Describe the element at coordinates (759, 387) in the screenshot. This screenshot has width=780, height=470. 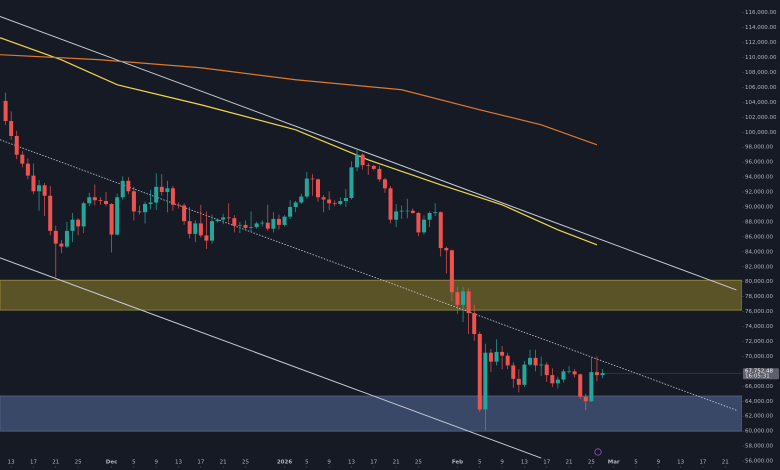
I see `y-tick-label: 66,000.00` at that location.